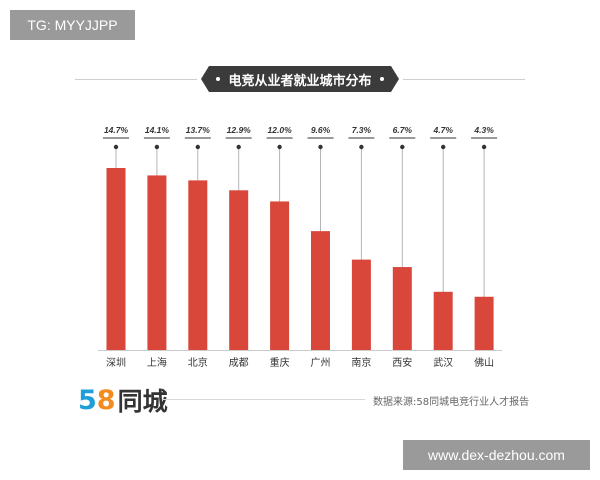  What do you see at coordinates (106, 400) in the screenshot?
I see `logo-digit-8: 8` at bounding box center [106, 400].